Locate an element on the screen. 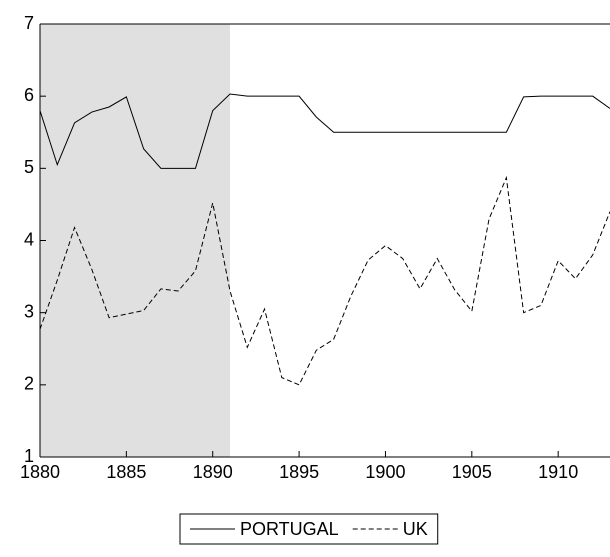  y-tick-label: 5 is located at coordinates (29, 167).